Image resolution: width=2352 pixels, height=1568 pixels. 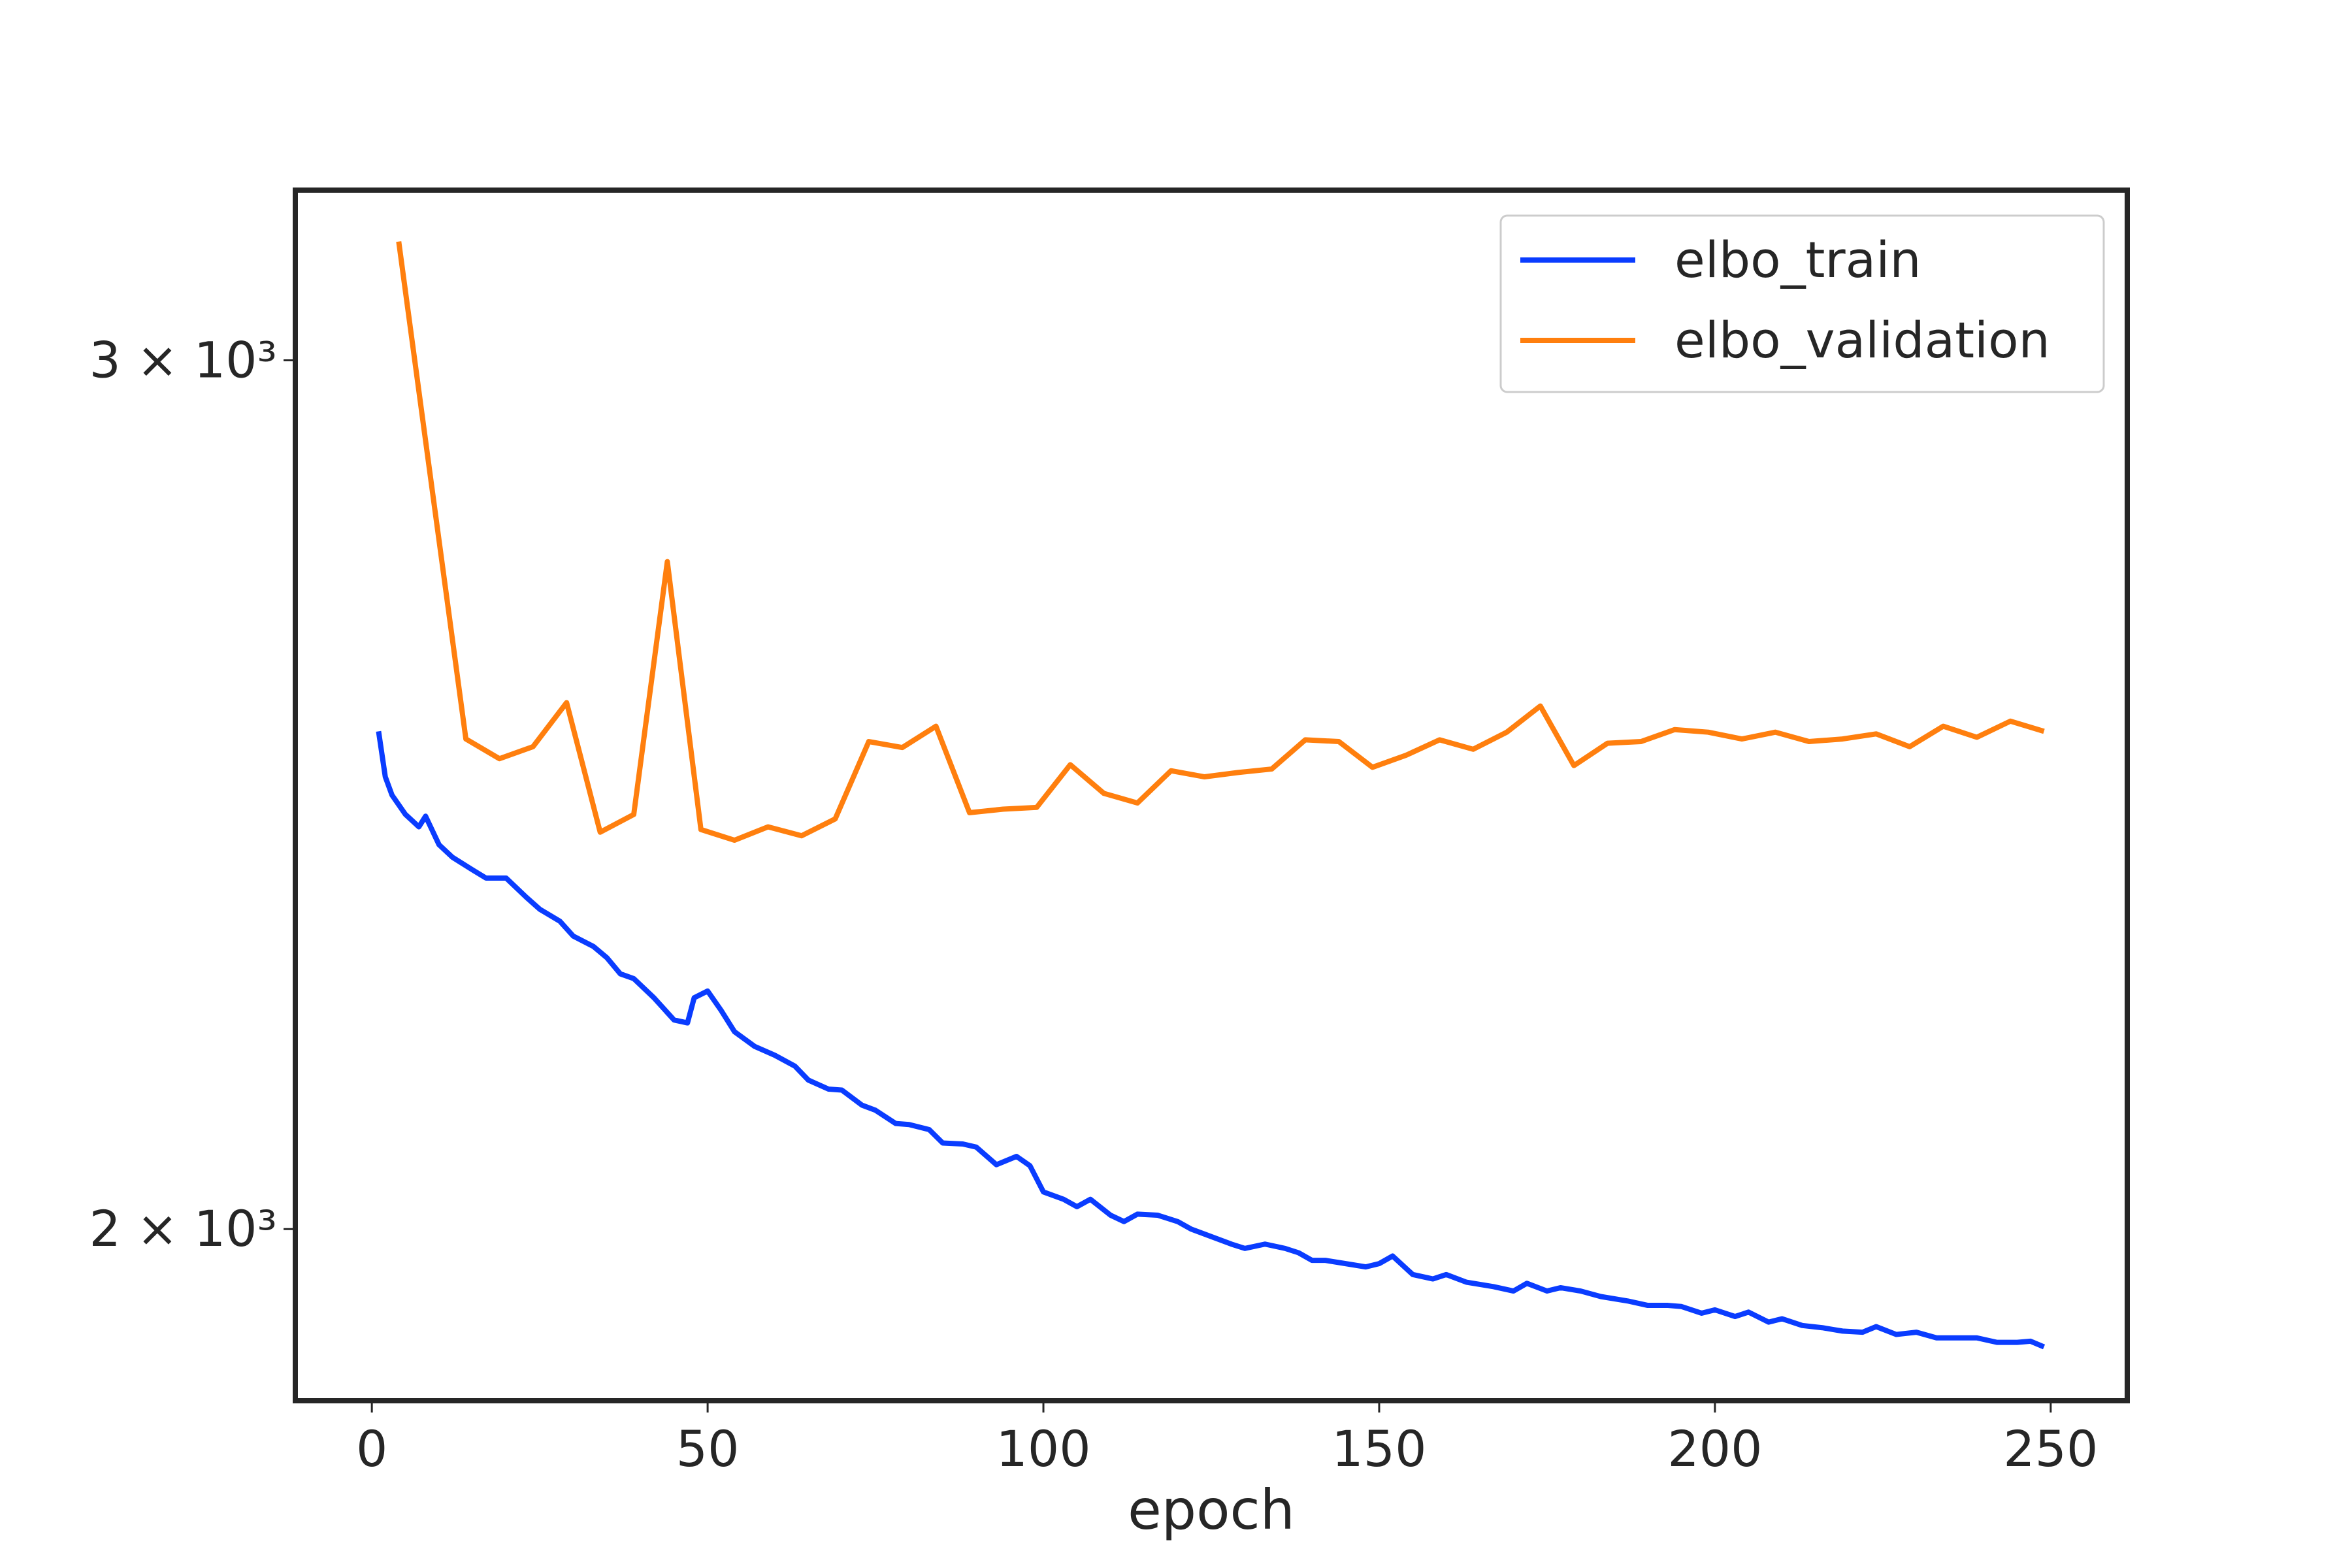 I want to click on x-tick-label: 150, so click(x=1378, y=1449).